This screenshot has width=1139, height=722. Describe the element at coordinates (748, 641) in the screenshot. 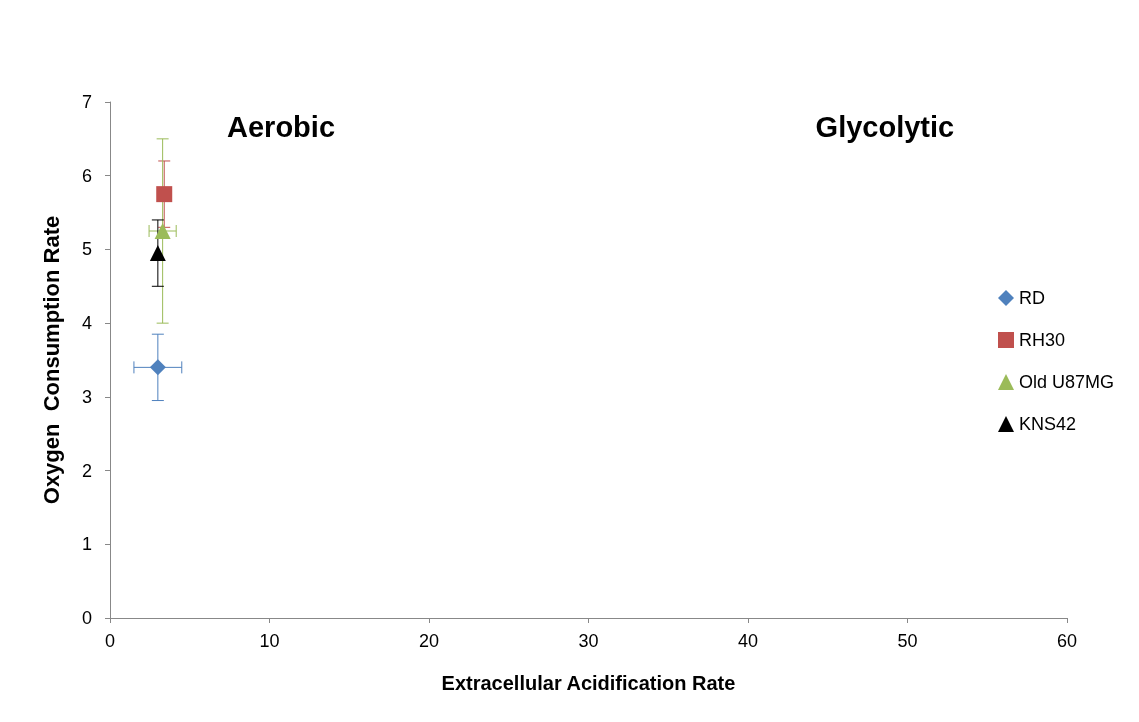

I see `x-tick-label: 40` at that location.